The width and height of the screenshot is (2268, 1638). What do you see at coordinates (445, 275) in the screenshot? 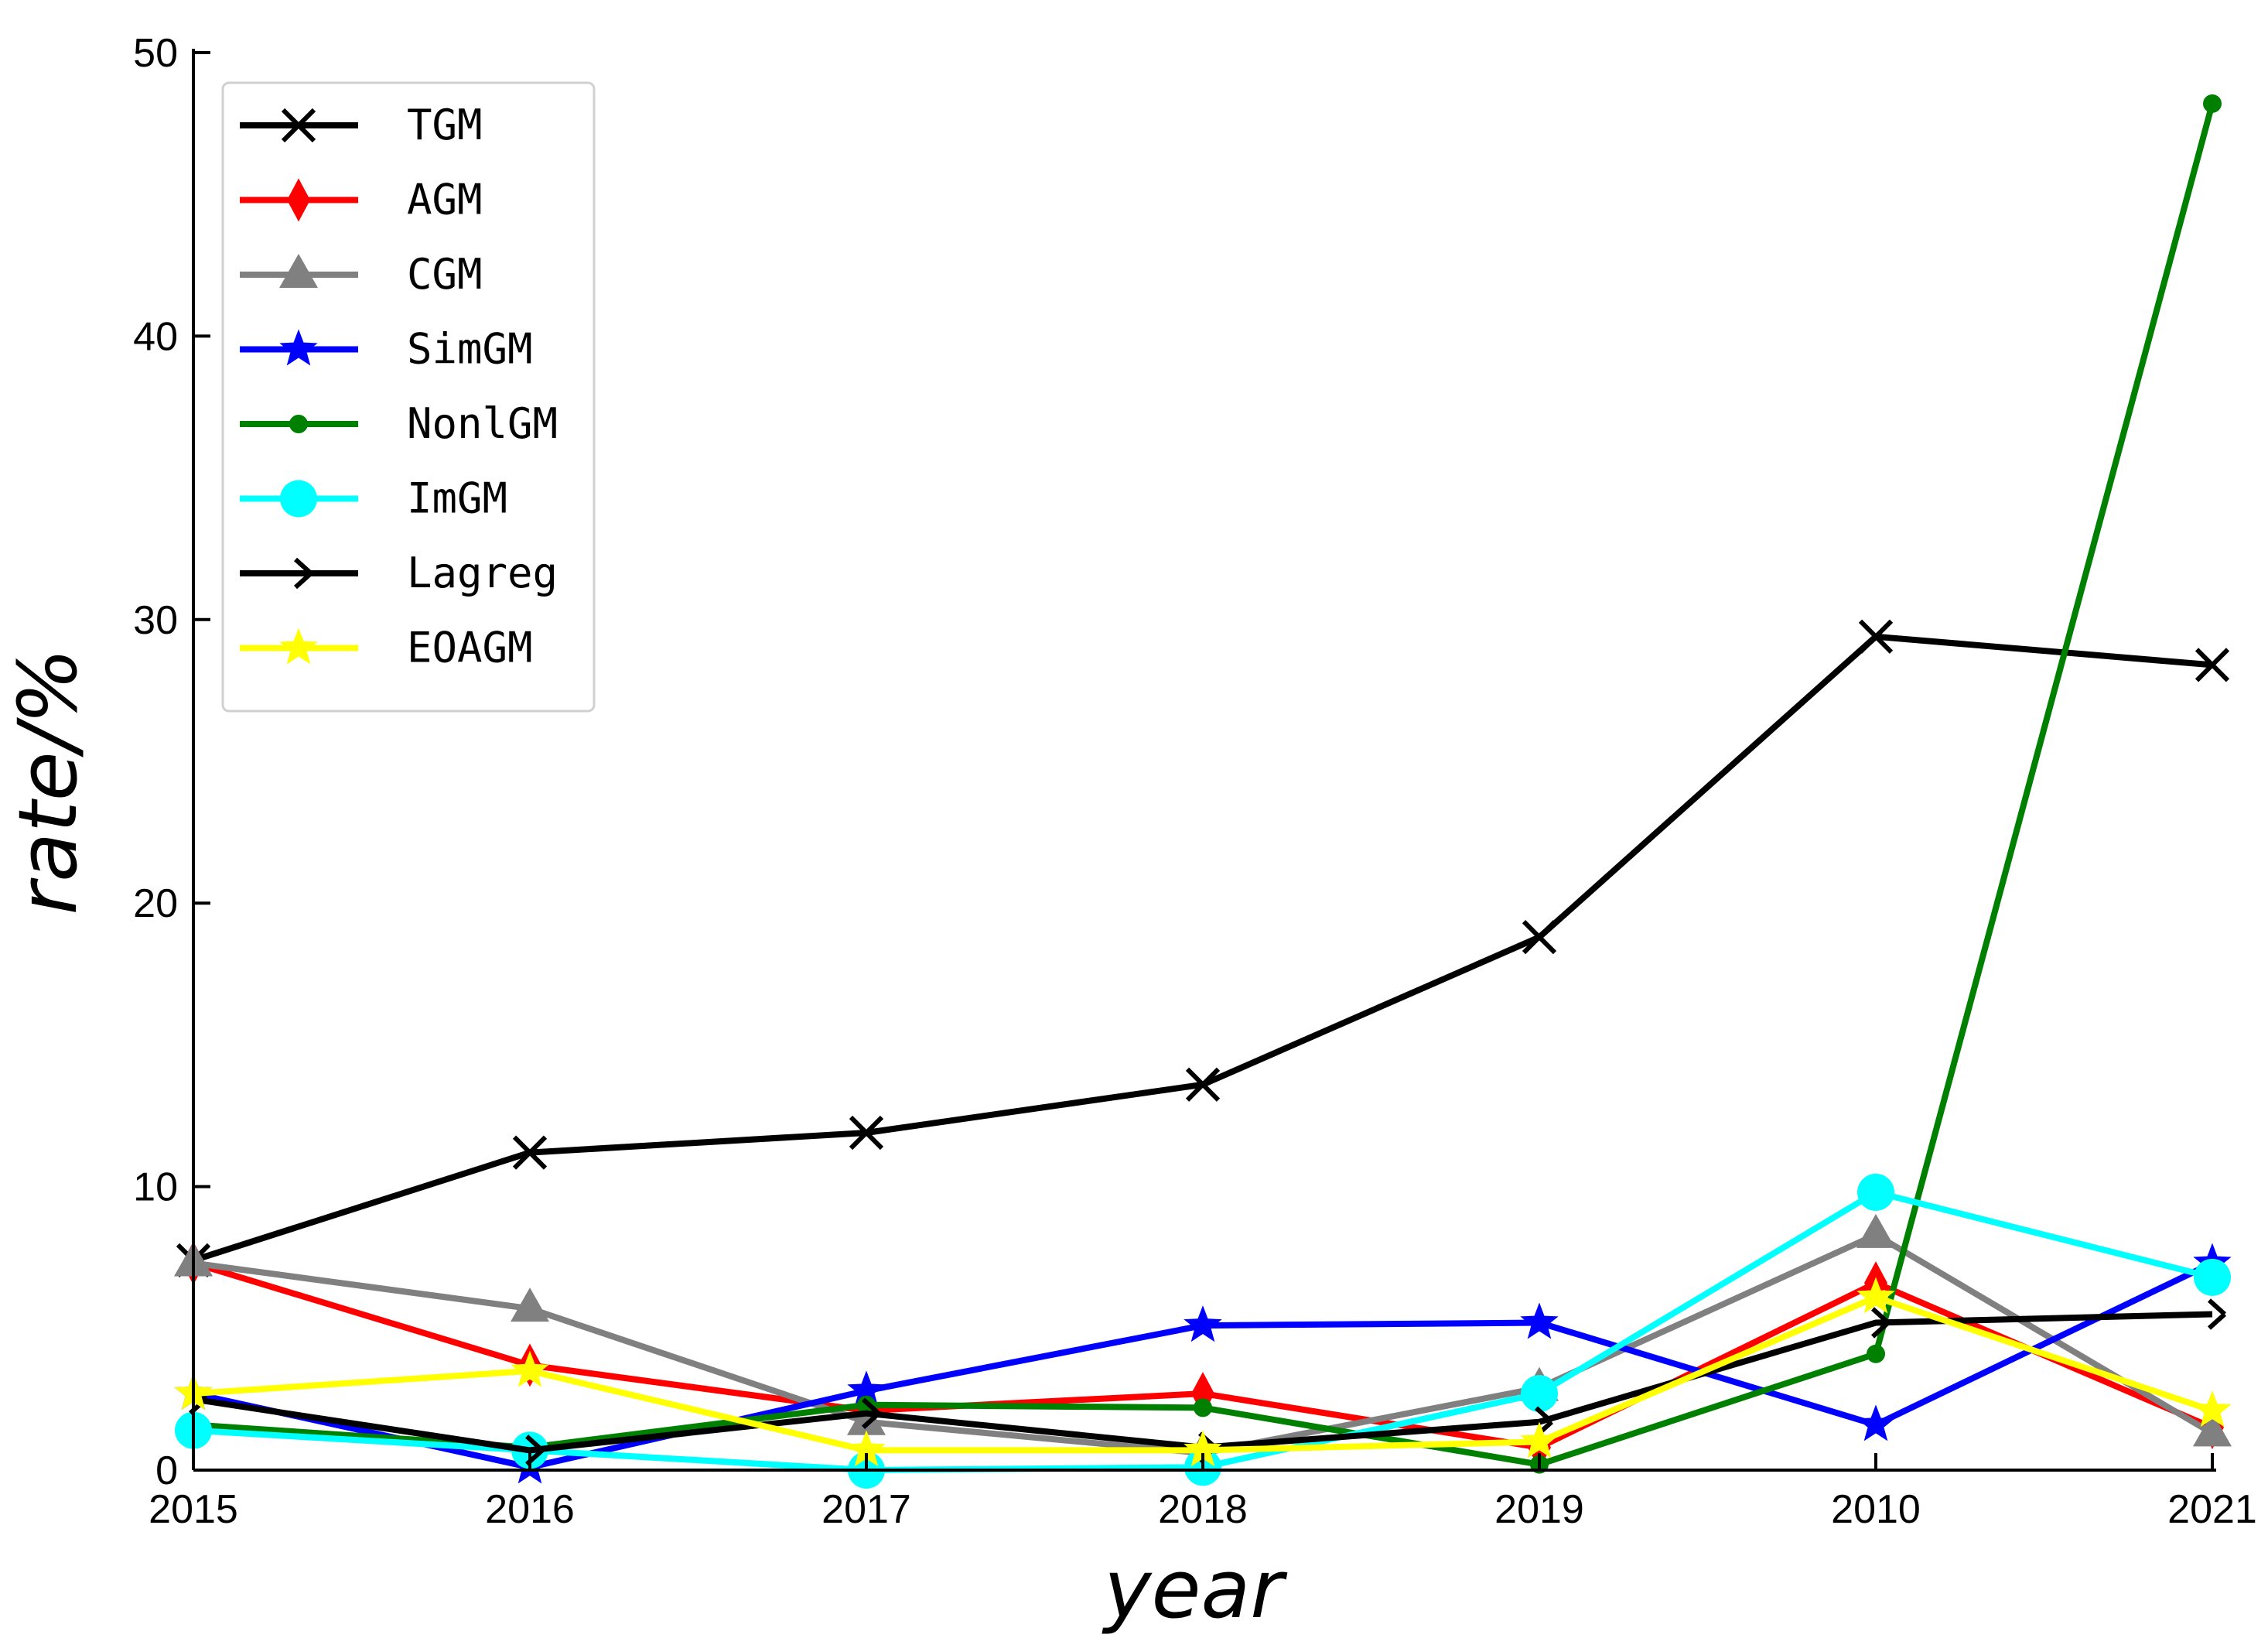
I see `legend-label: CGM` at bounding box center [445, 275].